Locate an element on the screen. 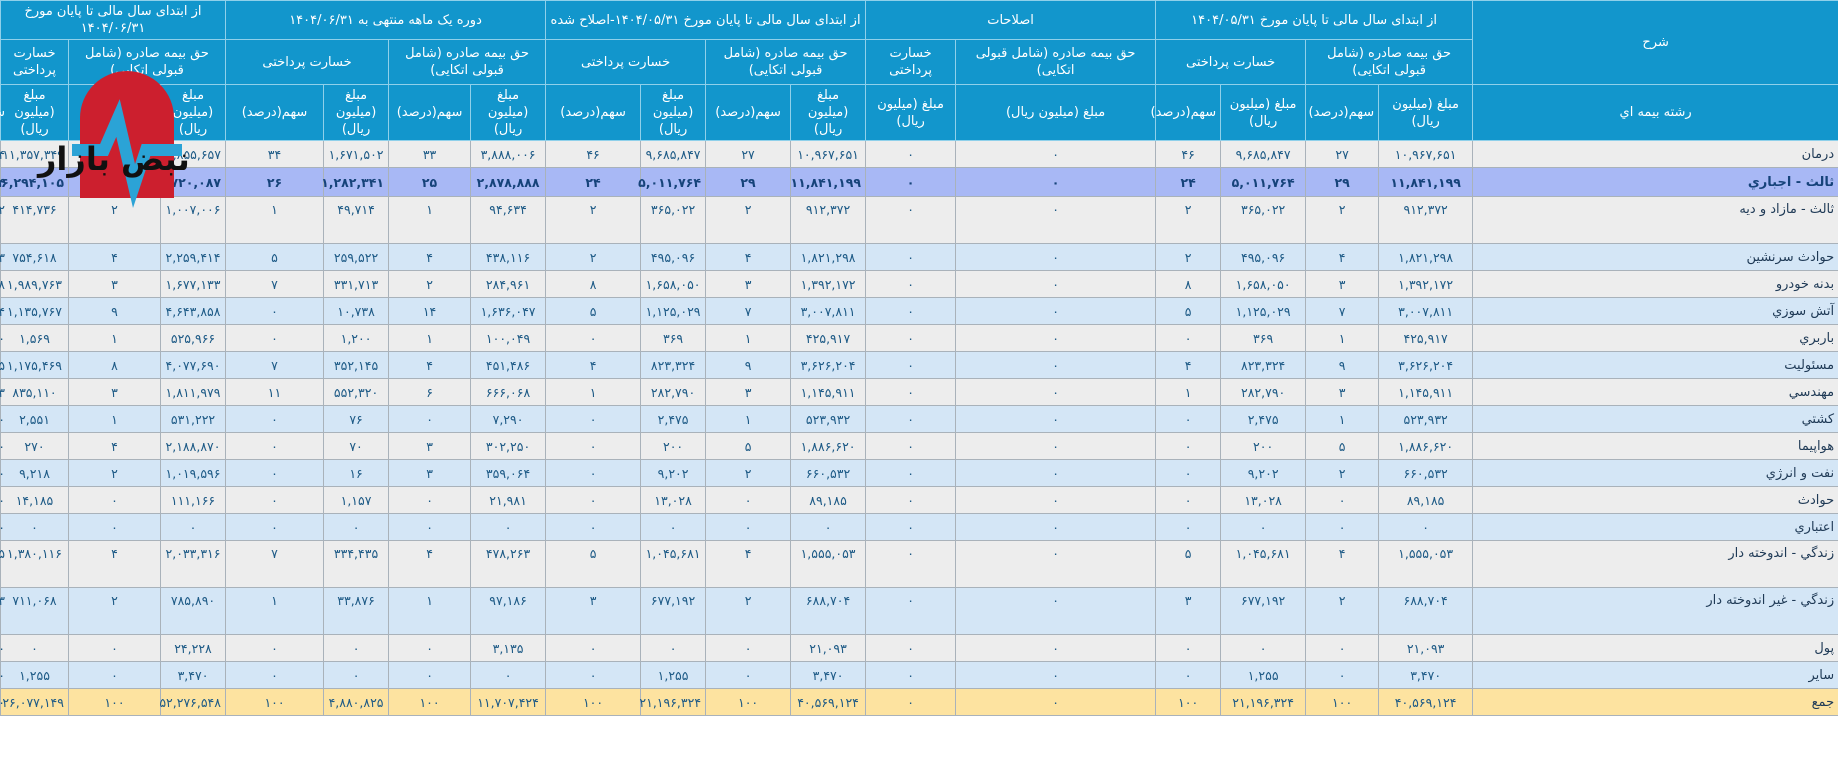 Image resolution: width=1838 pixels, height=772 pixels. section-header-4: دوره یک ماهه منتهی به ۱۴۰۴/۰۶/۳۱ is located at coordinates (385, 20).